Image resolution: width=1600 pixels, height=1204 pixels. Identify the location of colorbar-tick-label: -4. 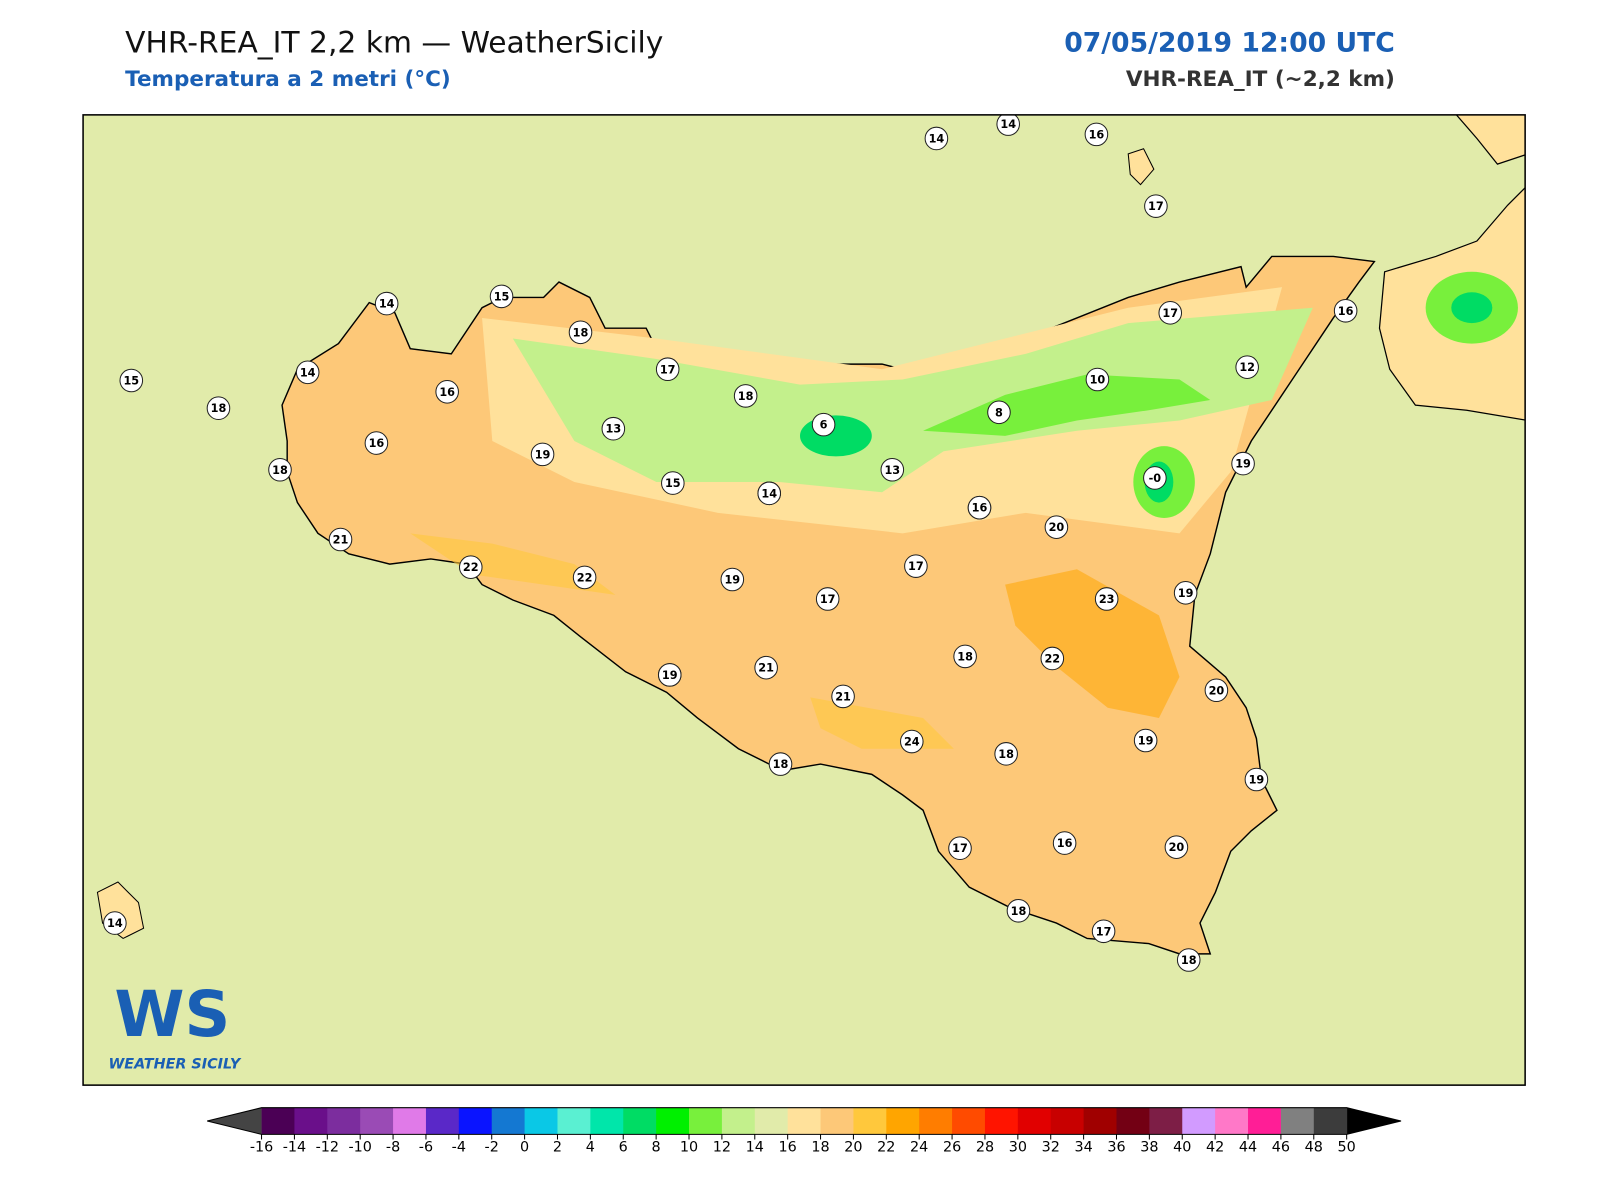
(459, 1148).